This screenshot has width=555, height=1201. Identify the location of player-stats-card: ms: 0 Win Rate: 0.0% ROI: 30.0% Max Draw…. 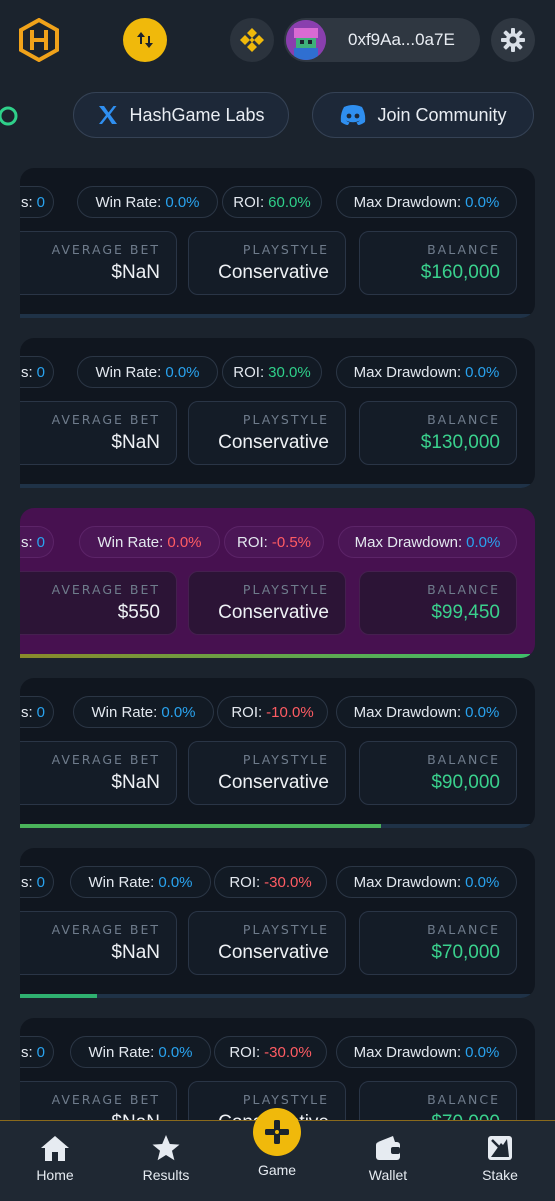
(277, 413).